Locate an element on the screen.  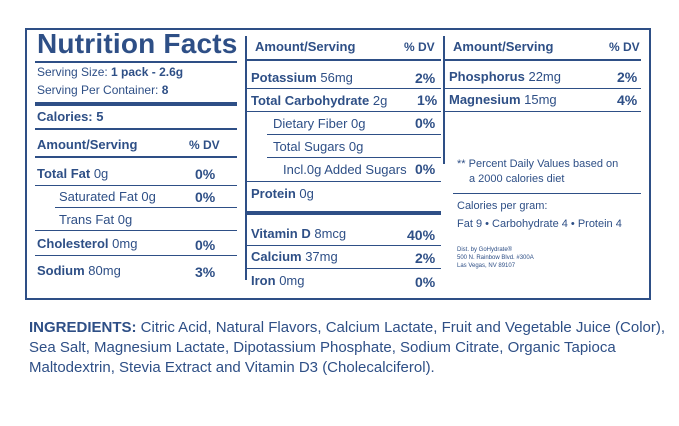
vitamin-amount: 0mg is located at coordinates (292, 280).